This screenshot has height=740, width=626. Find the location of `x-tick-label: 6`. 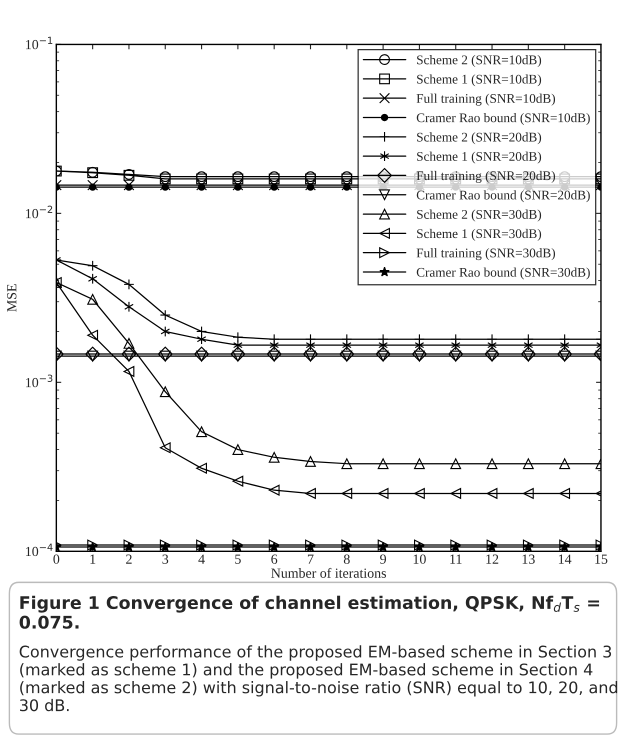

x-tick-label: 6 is located at coordinates (274, 559).